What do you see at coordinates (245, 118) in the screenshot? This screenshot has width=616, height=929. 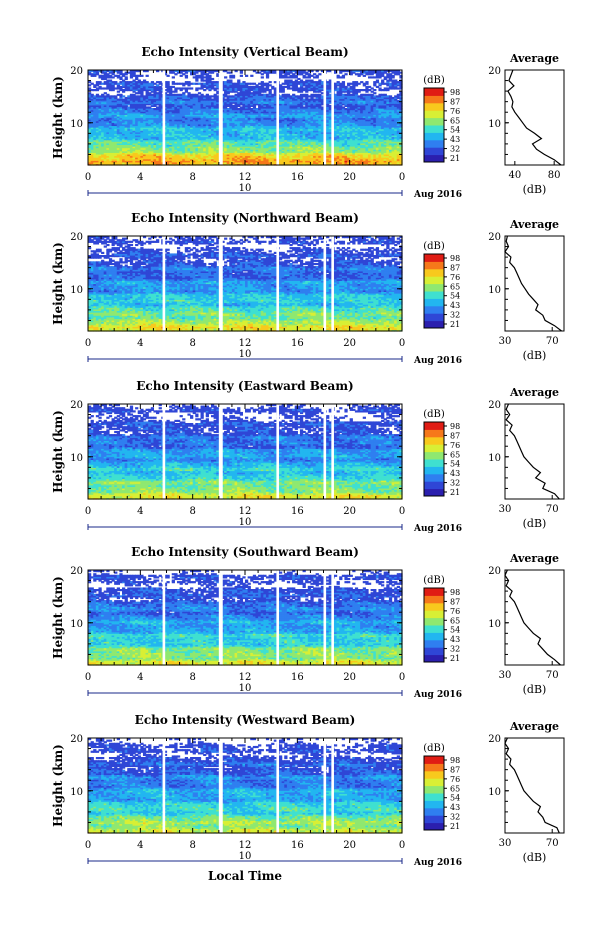 I see `heatmap-field` at bounding box center [245, 118].